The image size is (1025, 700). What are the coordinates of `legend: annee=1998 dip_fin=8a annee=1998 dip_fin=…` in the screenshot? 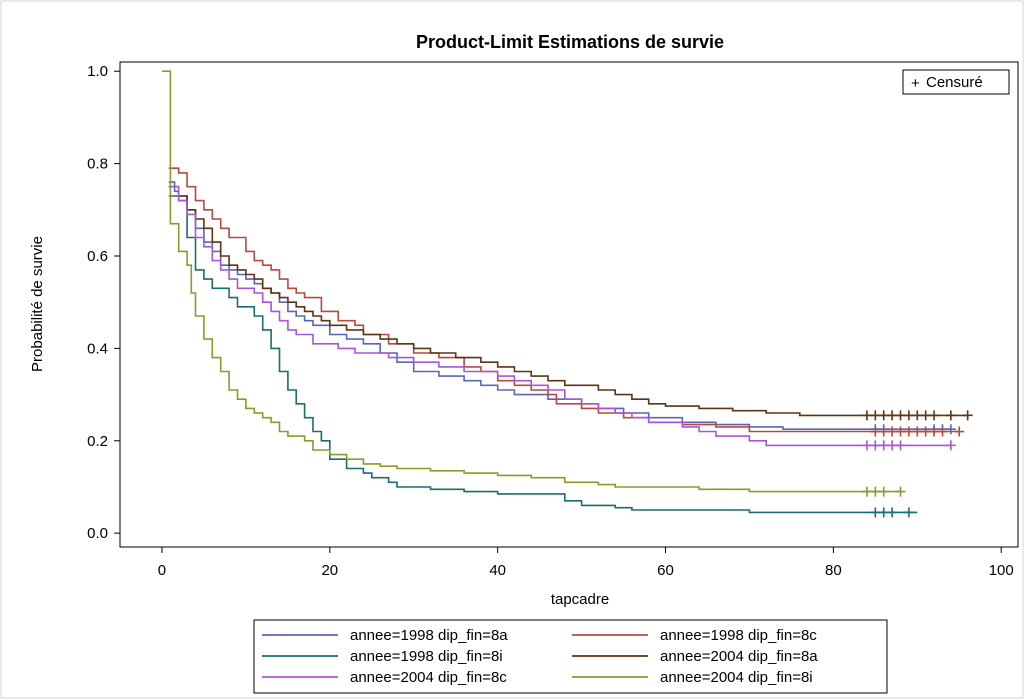 It's located at (570, 656).